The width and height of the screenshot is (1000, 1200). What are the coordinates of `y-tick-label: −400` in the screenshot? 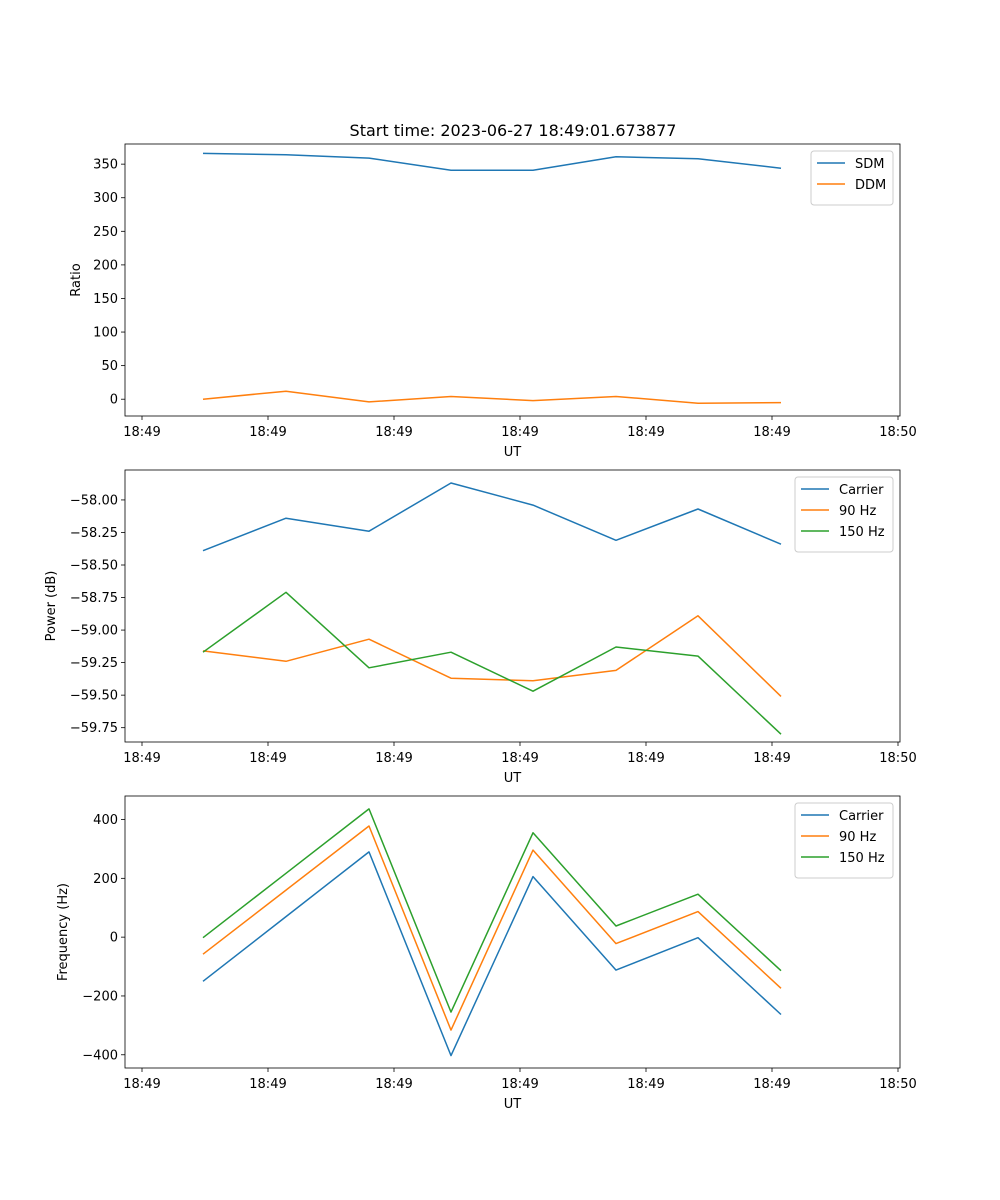 It's located at (100, 1055).